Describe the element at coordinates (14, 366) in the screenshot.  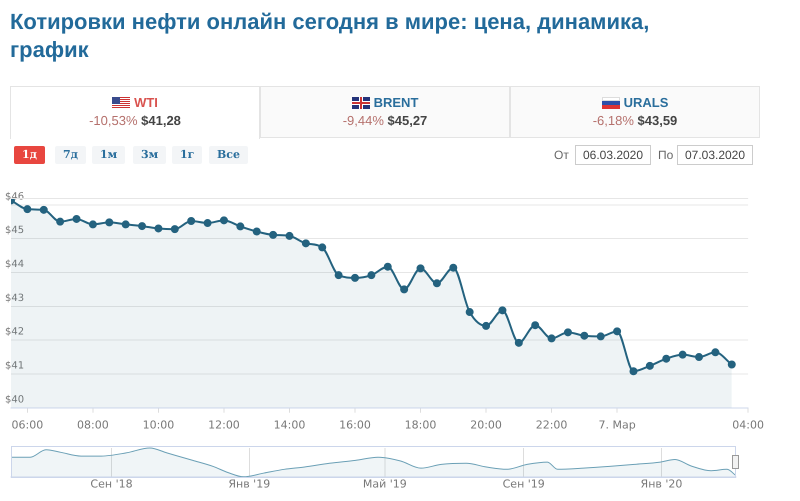
I see `y-tick-label: $41` at that location.